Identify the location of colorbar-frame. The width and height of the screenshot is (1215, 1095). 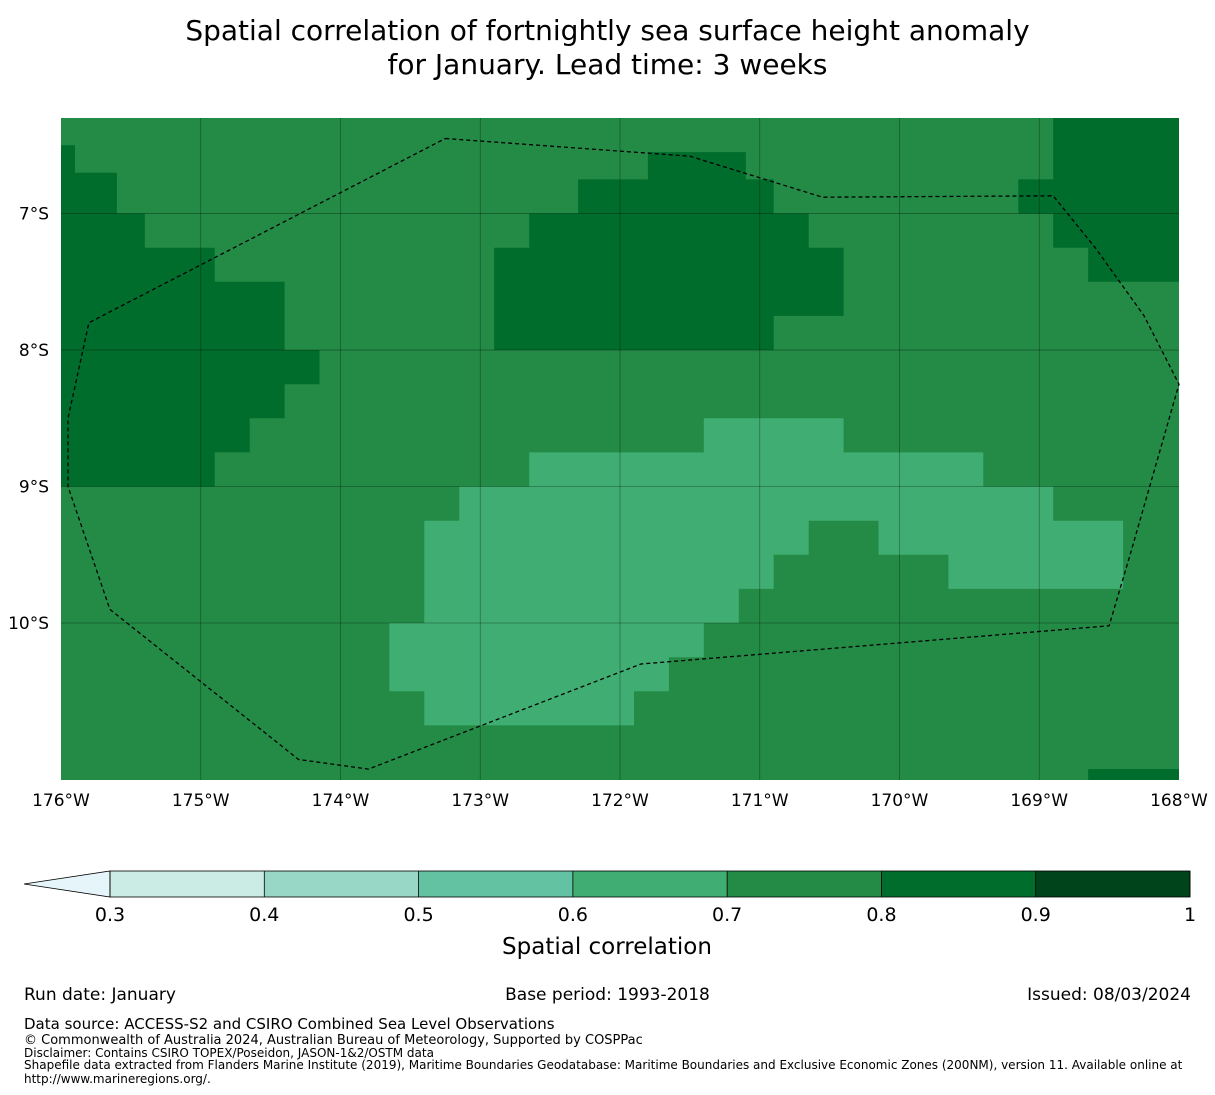
(650, 884).